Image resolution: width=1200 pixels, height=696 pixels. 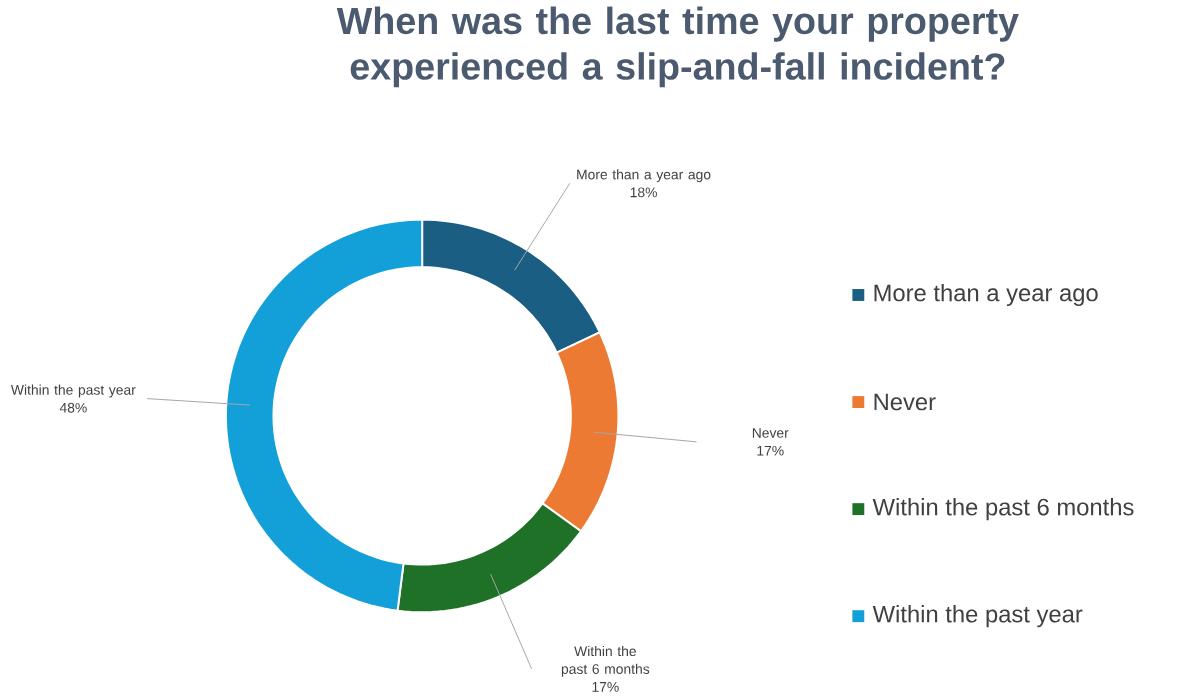 What do you see at coordinates (905, 402) in the screenshot?
I see `legend-label: Never` at bounding box center [905, 402].